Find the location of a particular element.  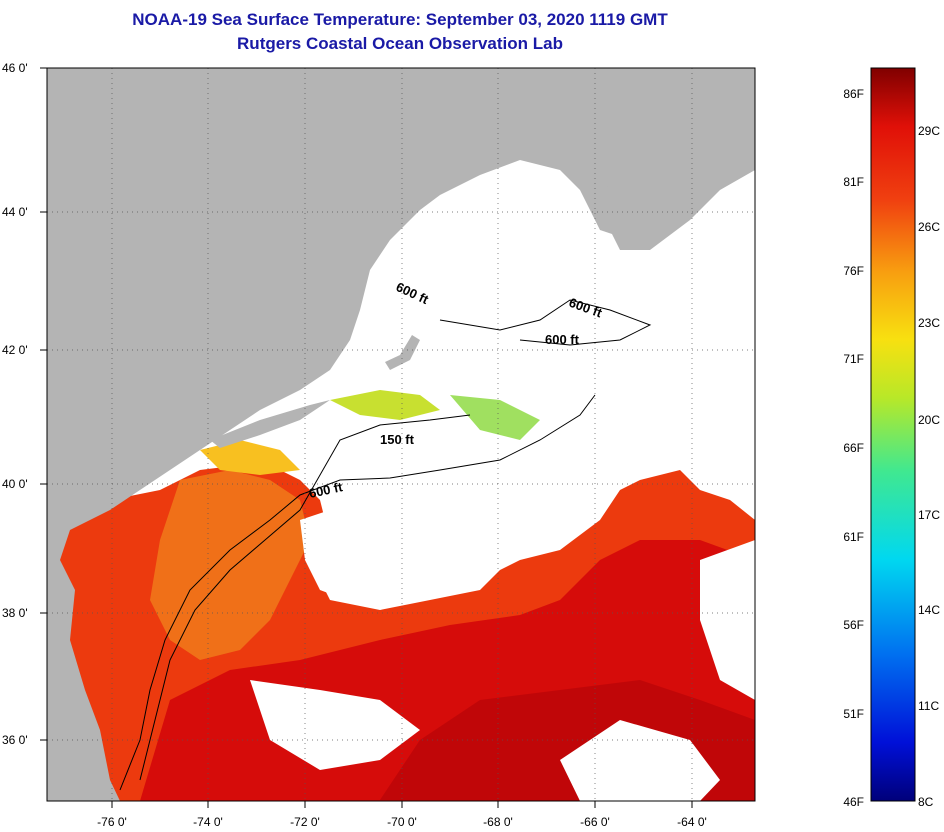

long-island is located at coordinates (270, 424).